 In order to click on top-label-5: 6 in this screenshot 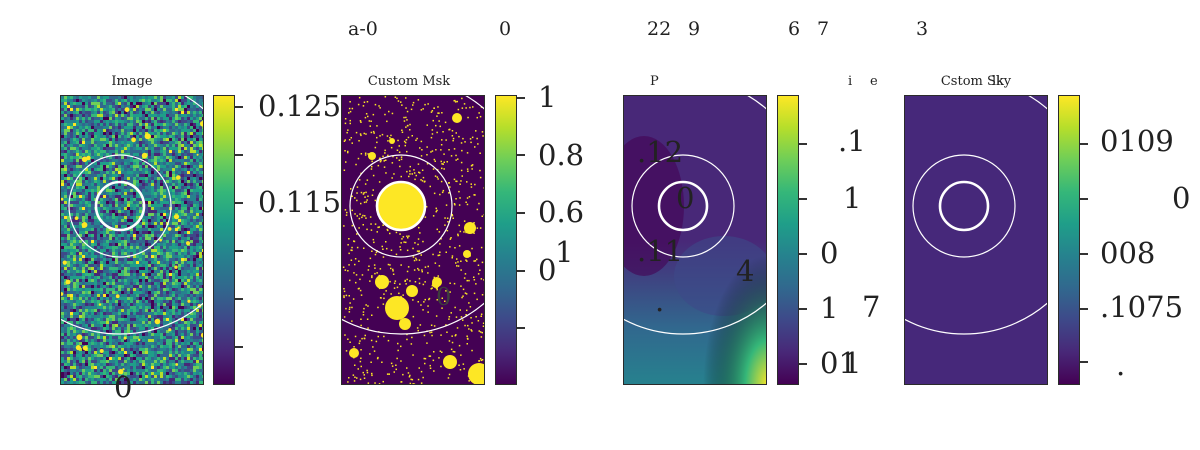, I will do `click(794, 29)`.